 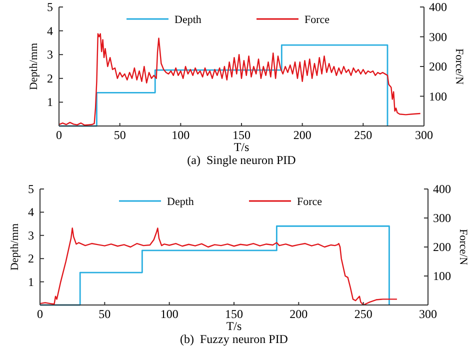 What do you see at coordinates (241, 160) in the screenshot?
I see `text: (a) Single neuron PID` at bounding box center [241, 160].